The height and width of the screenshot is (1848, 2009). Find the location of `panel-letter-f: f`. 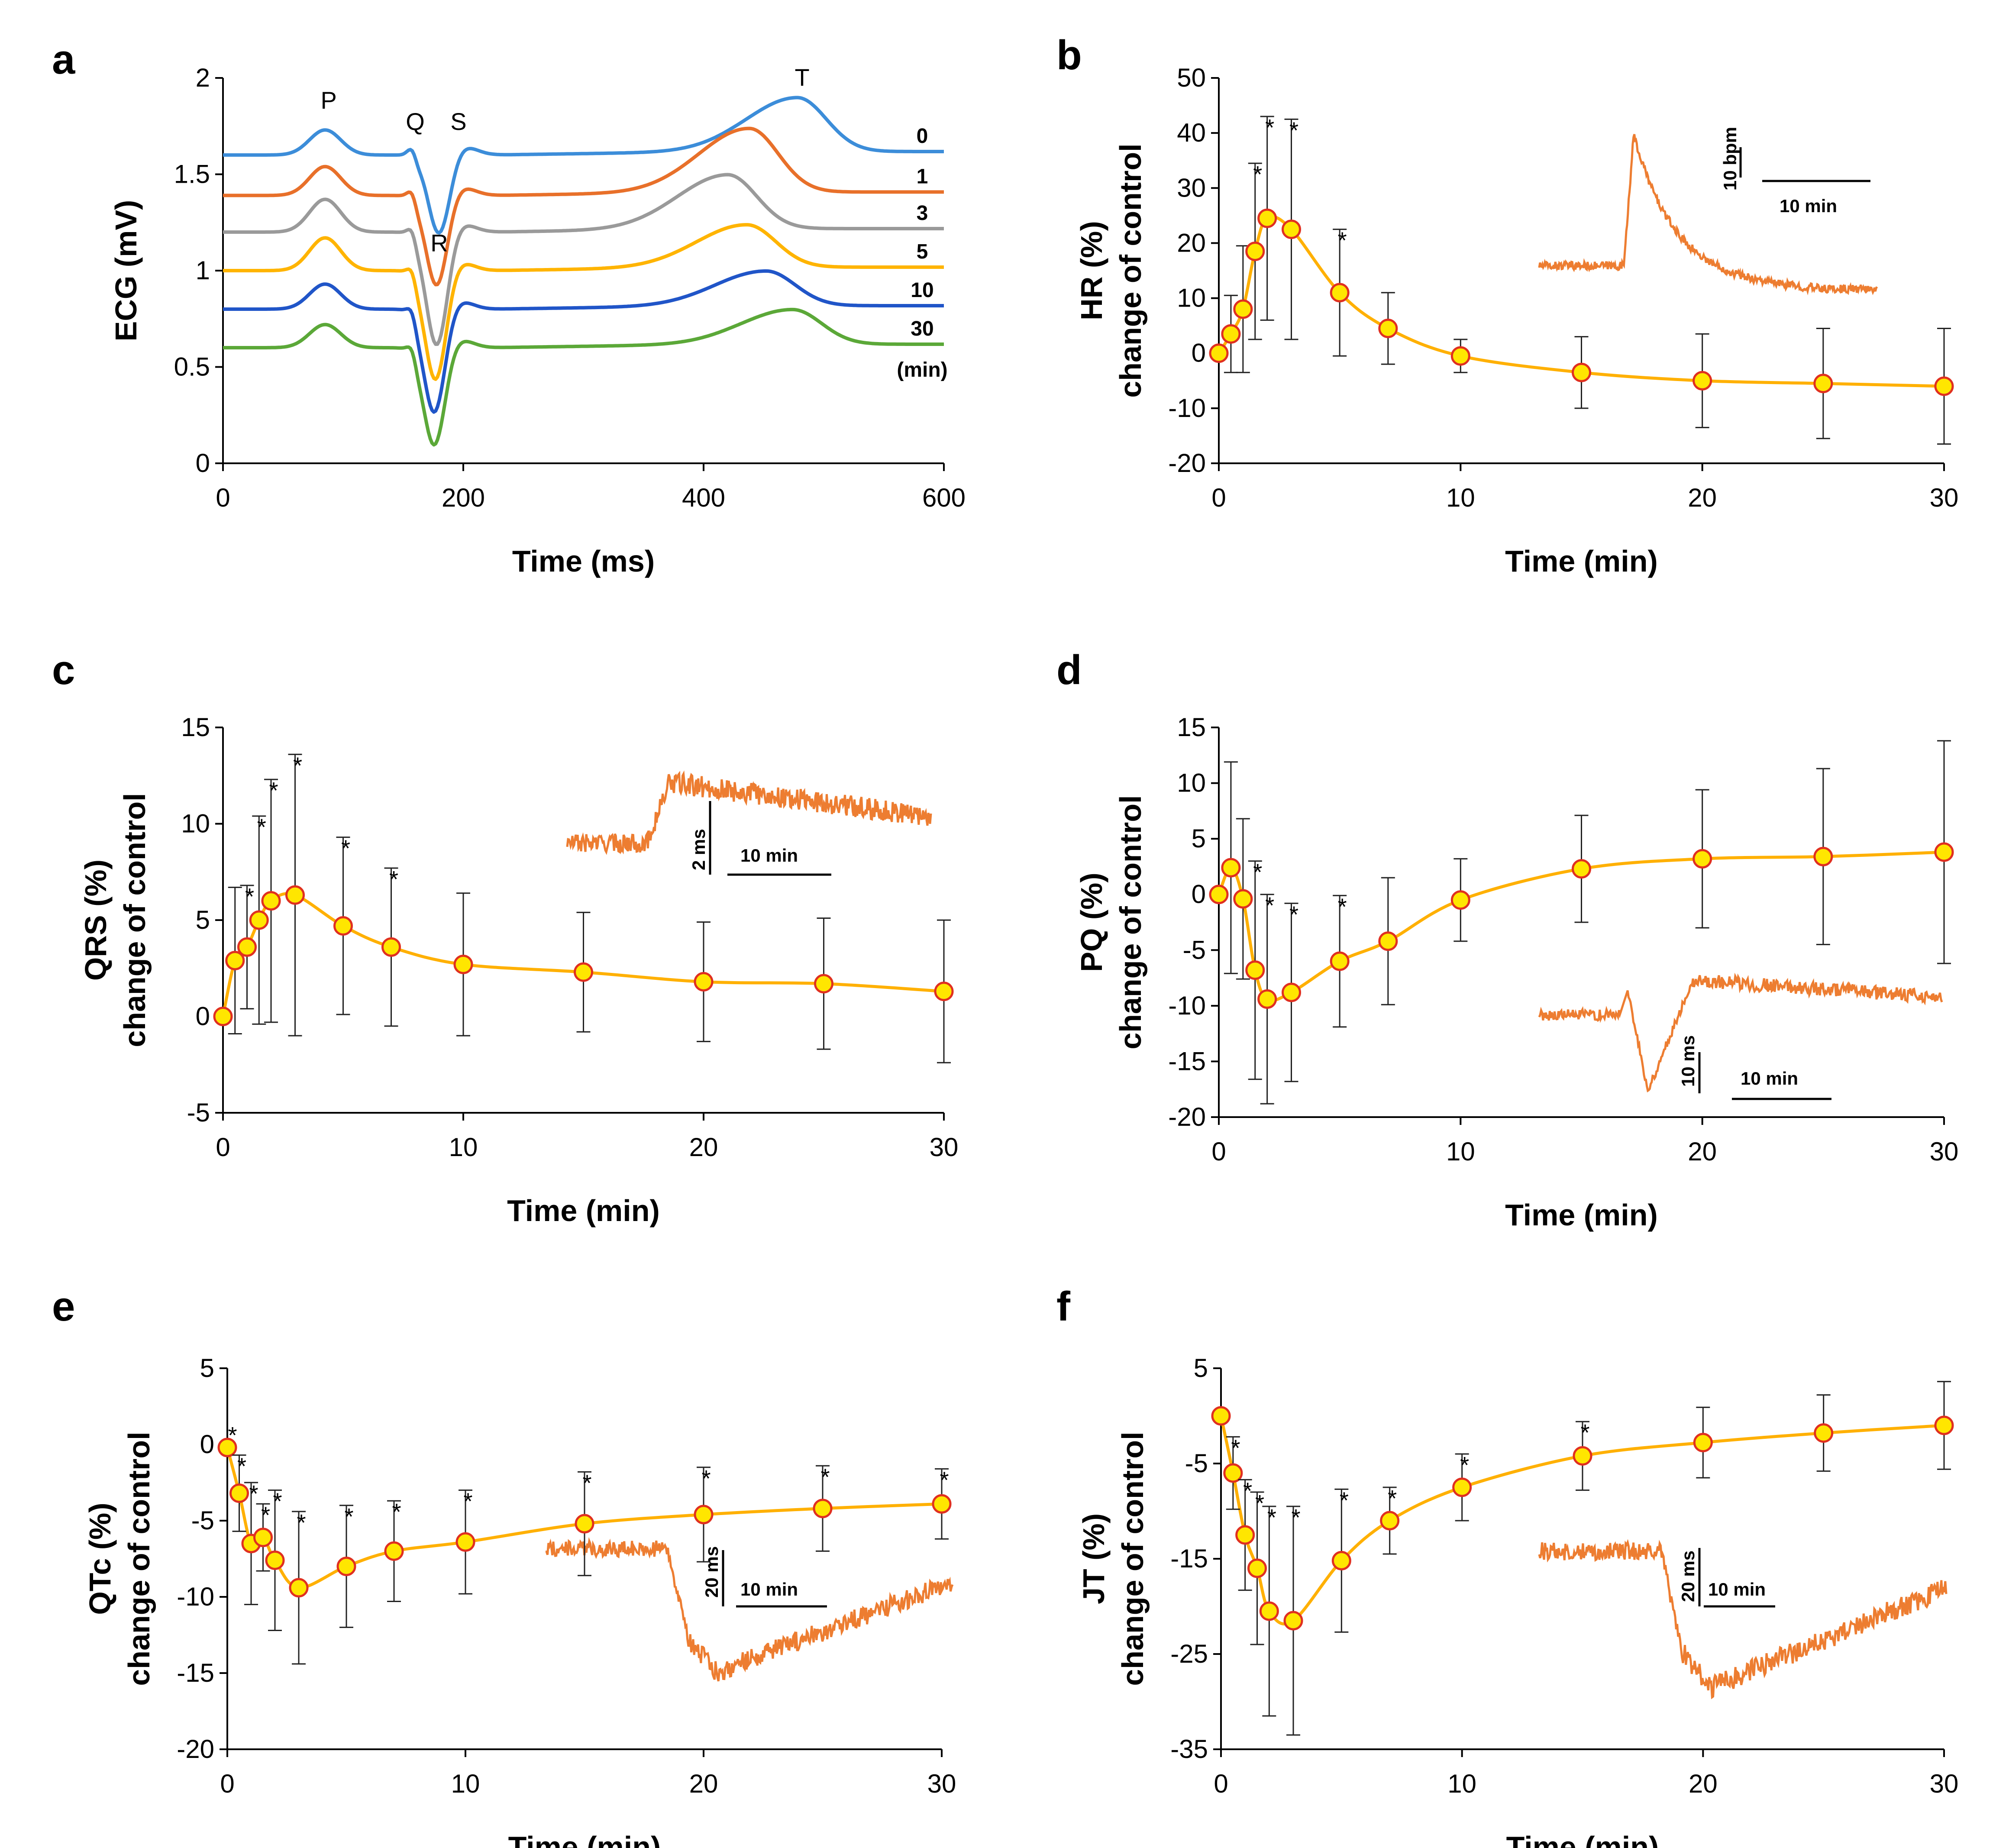

panel-letter-f: f is located at coordinates (1063, 1306).